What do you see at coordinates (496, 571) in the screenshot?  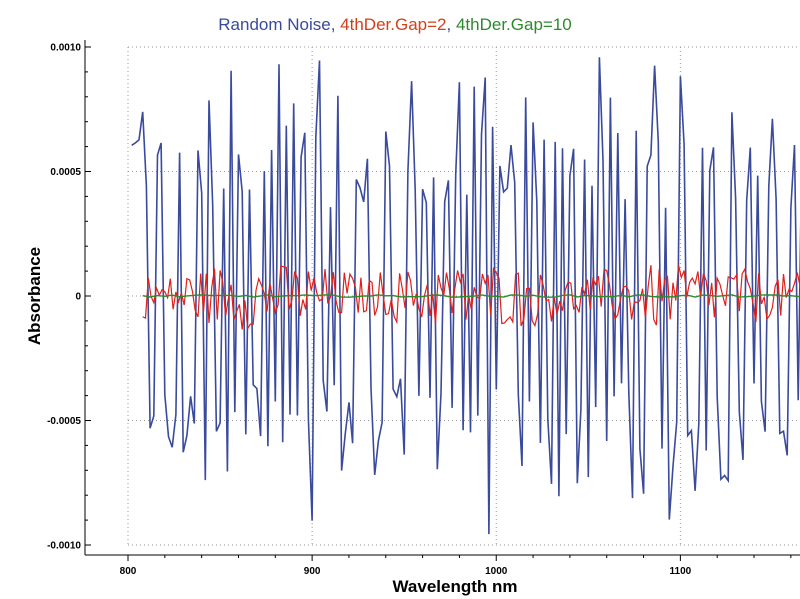 I see `x-tick-label-2: 1000` at bounding box center [496, 571].